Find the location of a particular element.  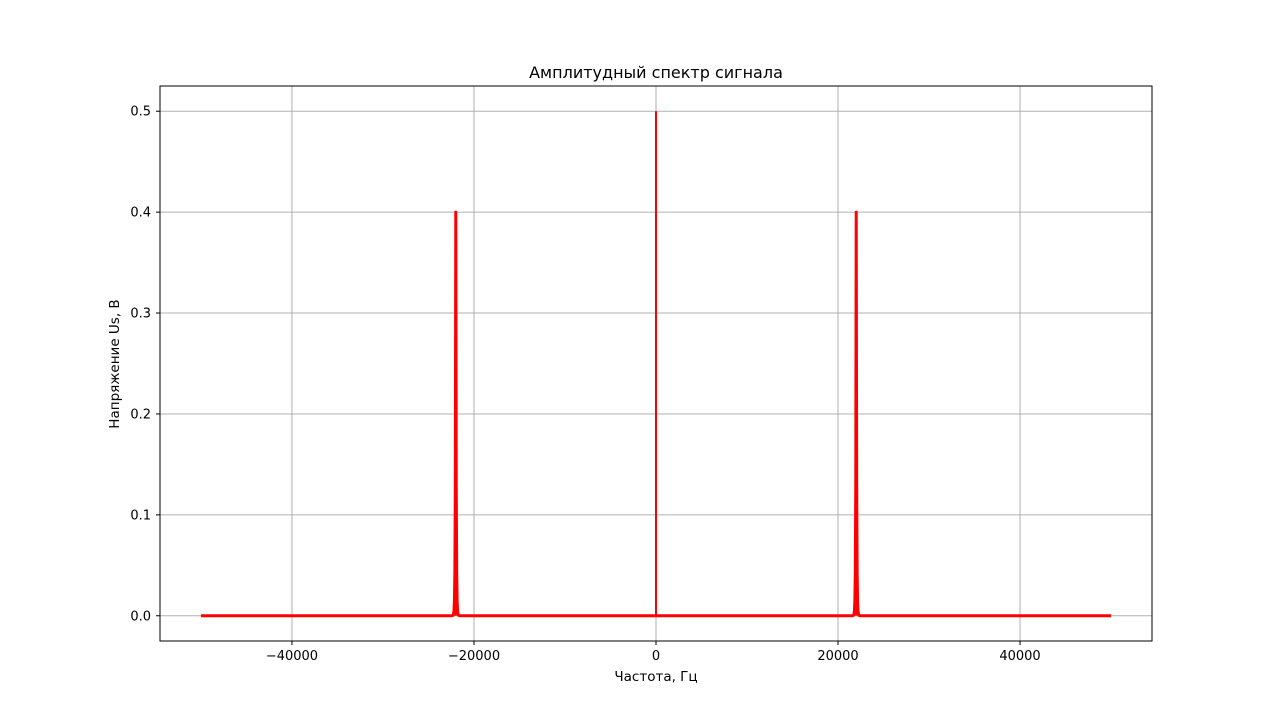

y-tick-label: 0.4 is located at coordinates (140, 213).